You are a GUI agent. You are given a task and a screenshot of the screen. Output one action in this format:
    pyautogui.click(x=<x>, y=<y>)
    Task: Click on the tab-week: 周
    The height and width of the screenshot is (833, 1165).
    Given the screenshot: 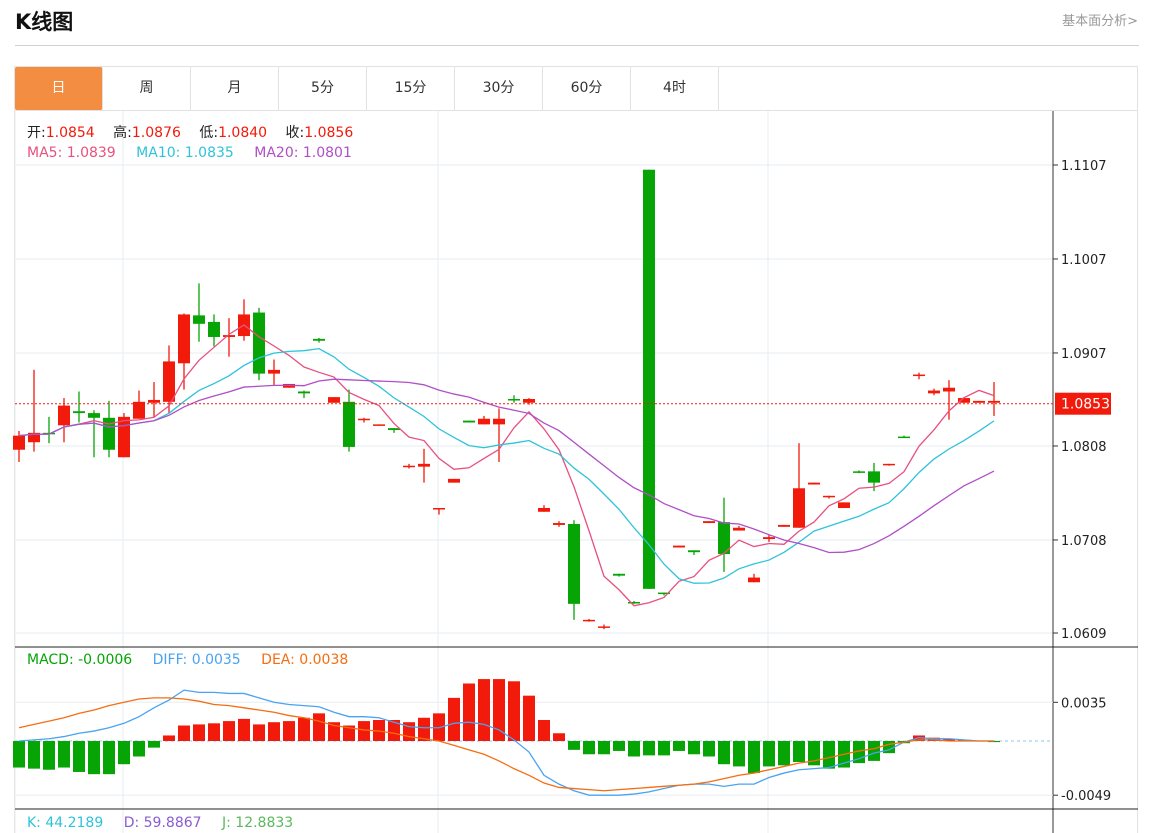 What is the action you would take?
    pyautogui.click(x=147, y=88)
    